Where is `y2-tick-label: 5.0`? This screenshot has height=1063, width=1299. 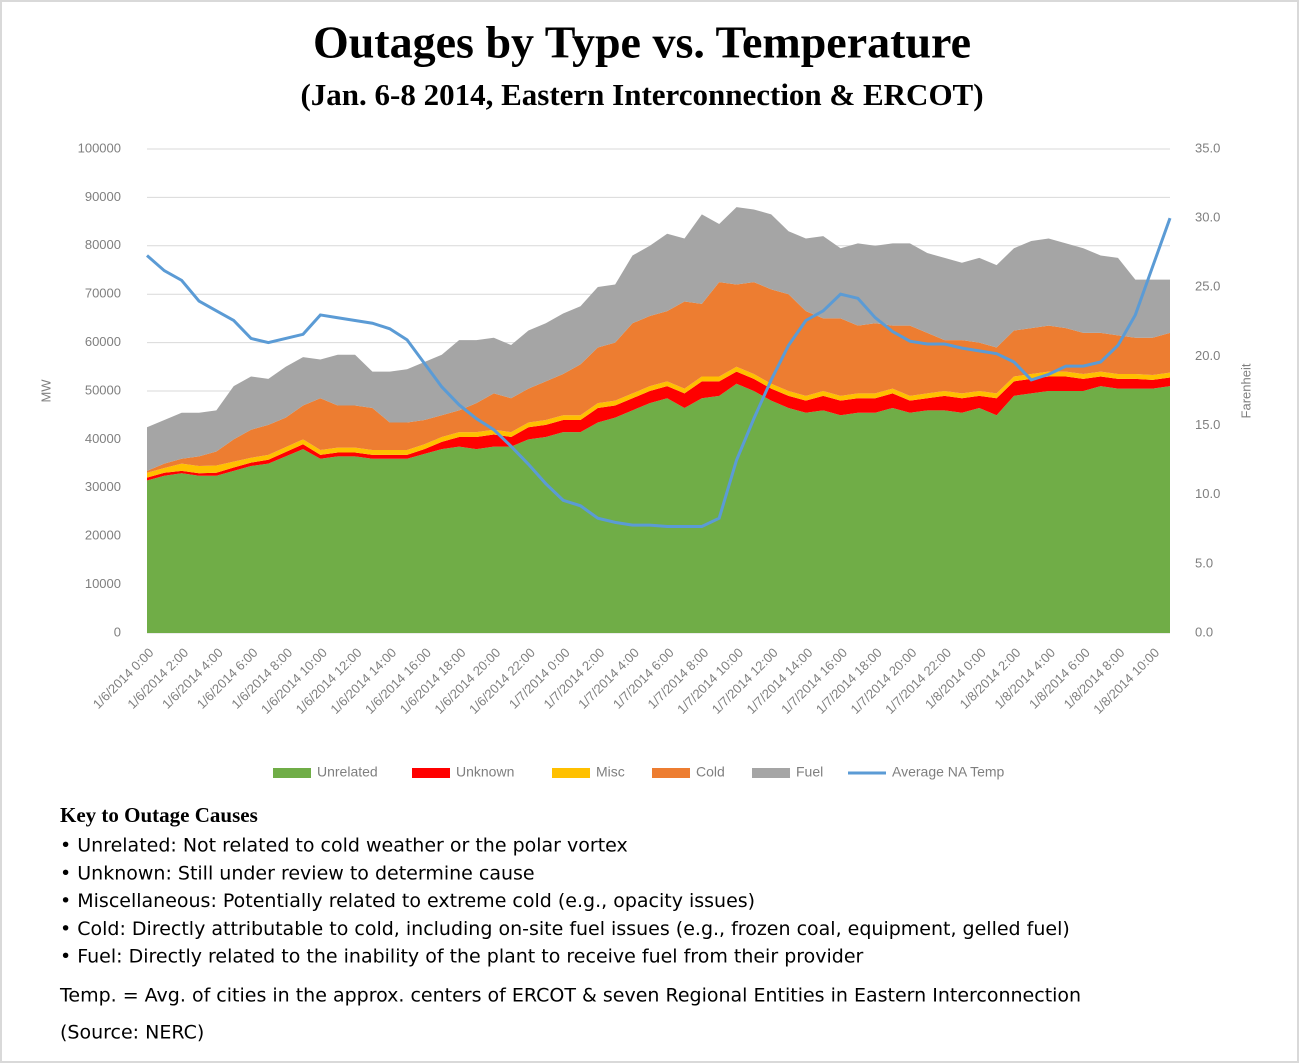
y2-tick-label: 5.0 is located at coordinates (1204, 562).